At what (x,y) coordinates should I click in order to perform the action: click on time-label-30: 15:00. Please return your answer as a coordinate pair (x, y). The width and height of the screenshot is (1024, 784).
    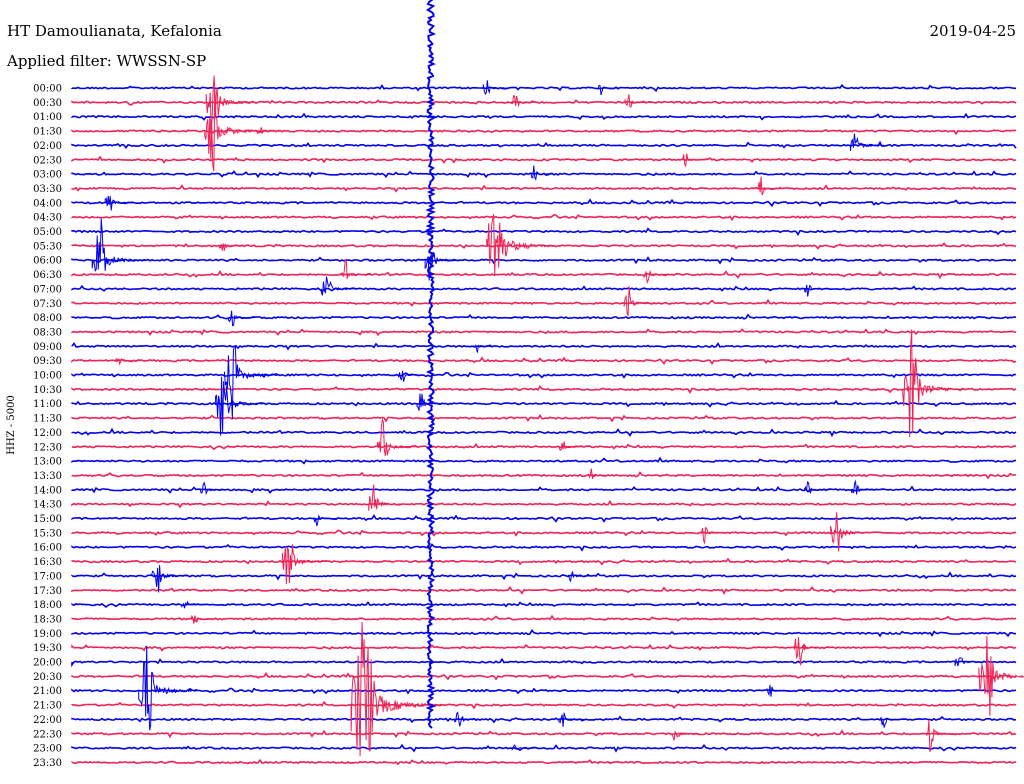
    Looking at the image, I should click on (47, 519).